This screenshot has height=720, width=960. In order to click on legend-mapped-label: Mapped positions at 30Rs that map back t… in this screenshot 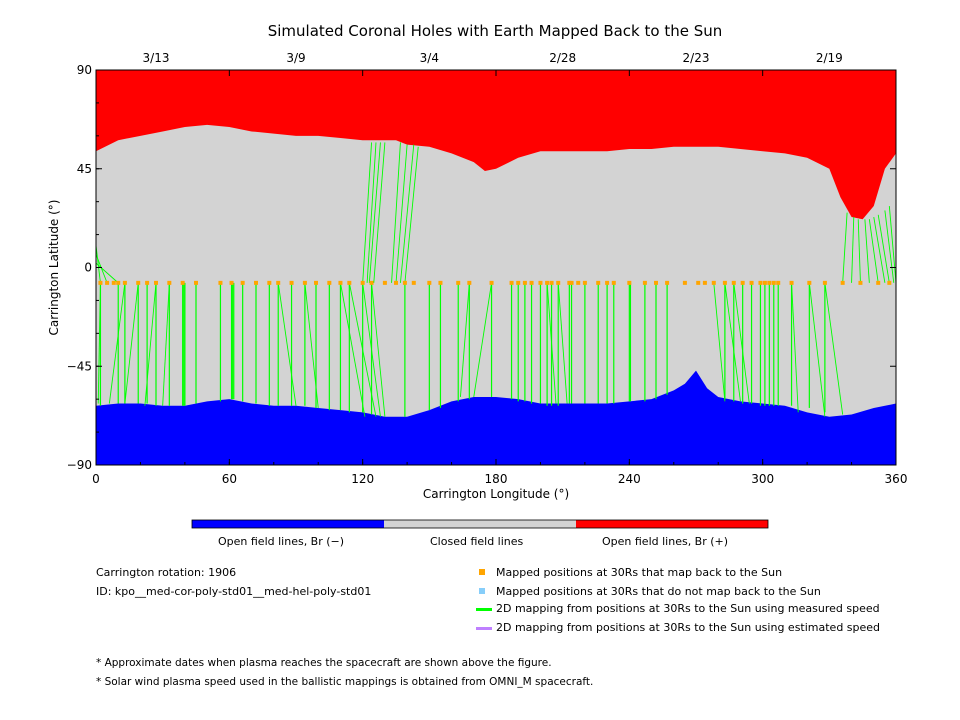, I will do `click(639, 572)`.